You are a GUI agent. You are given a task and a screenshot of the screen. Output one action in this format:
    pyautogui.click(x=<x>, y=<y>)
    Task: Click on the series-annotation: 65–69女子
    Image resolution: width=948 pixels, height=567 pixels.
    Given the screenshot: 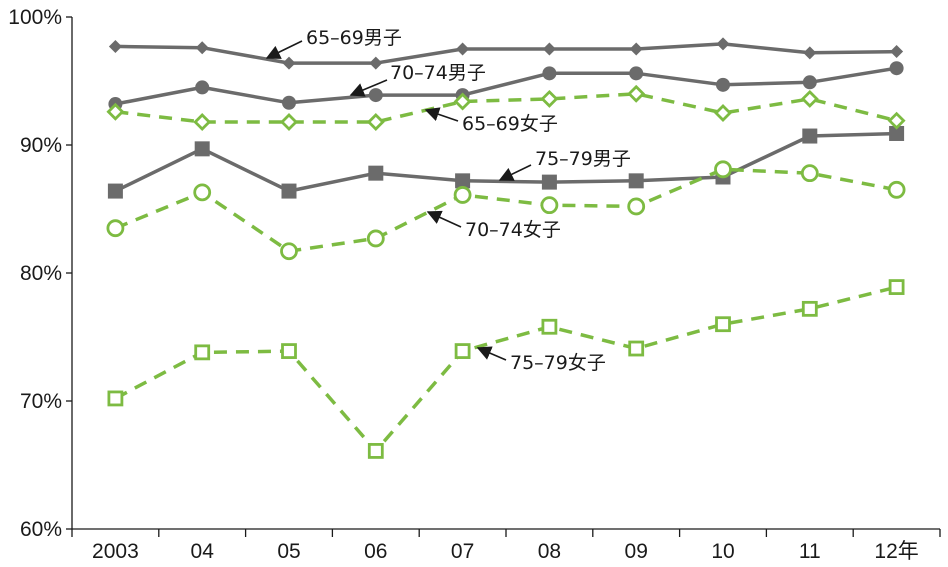 What is the action you would take?
    pyautogui.click(x=491, y=121)
    